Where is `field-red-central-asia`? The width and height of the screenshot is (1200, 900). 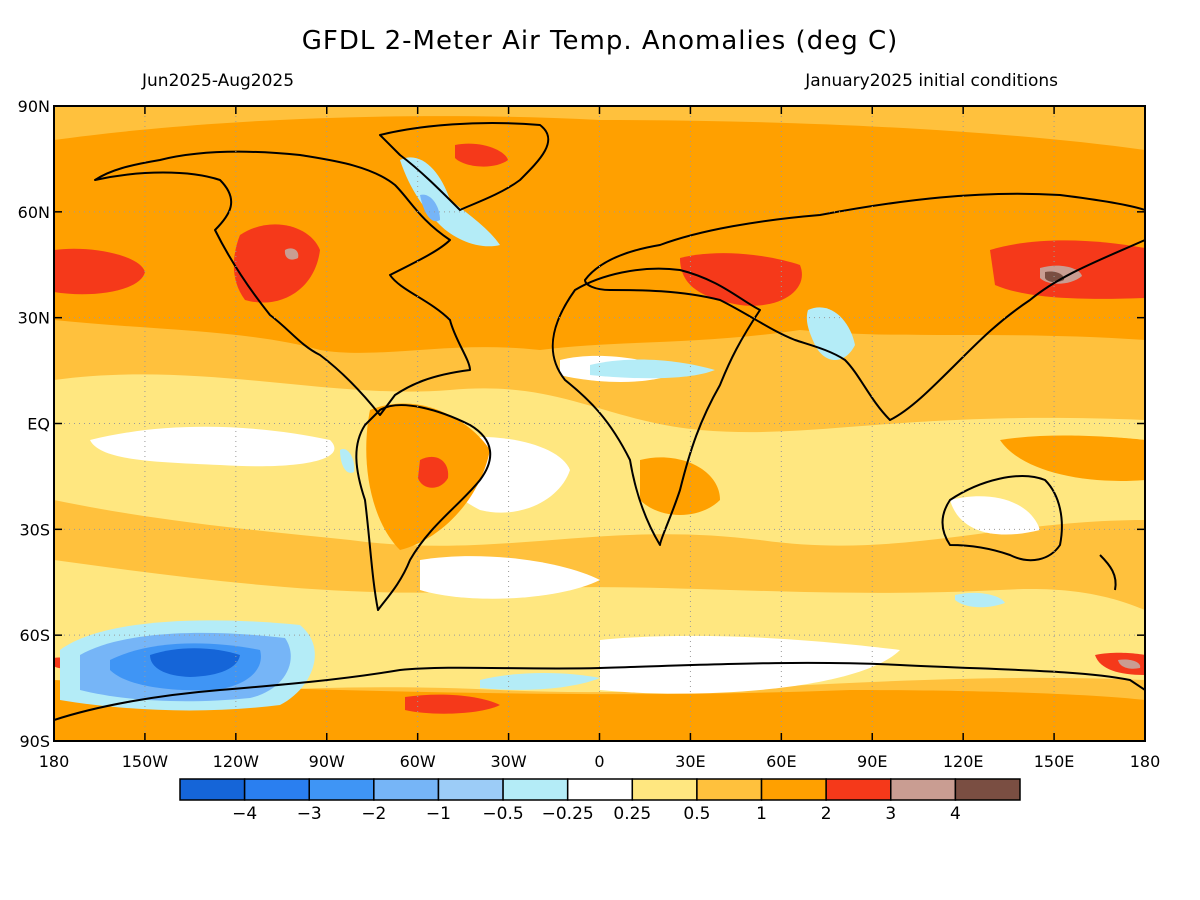 field-red-central-asia is located at coordinates (741, 279).